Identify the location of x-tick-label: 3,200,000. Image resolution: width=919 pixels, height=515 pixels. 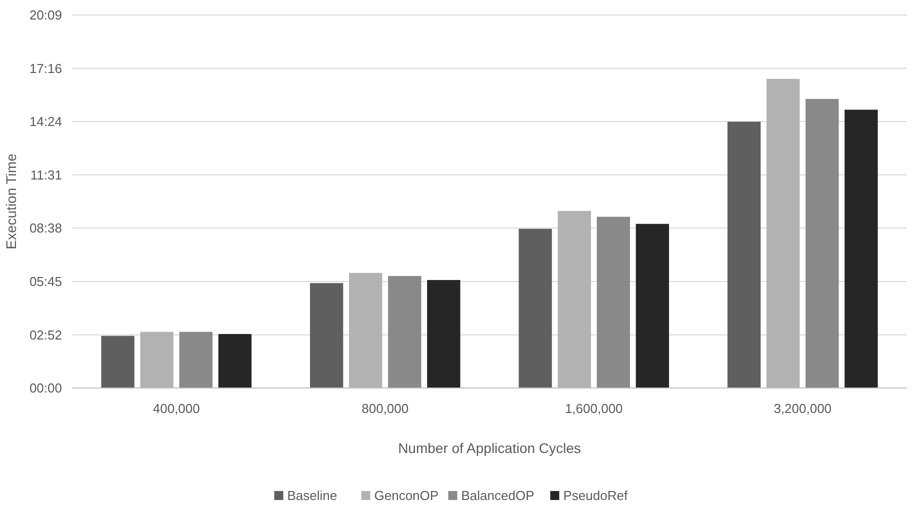
(803, 408).